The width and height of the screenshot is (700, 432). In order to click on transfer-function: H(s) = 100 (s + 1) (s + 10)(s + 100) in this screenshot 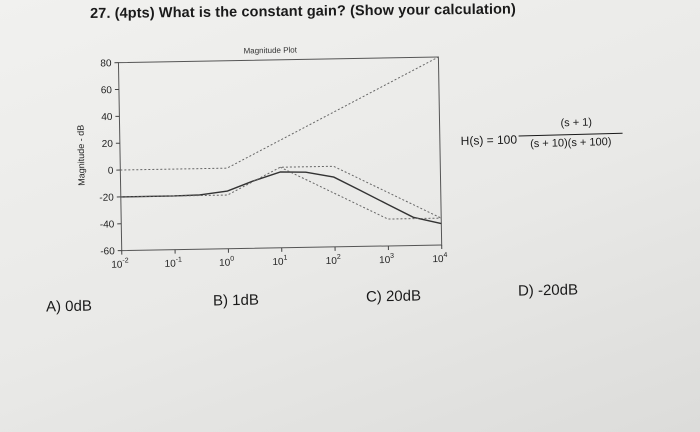, I will do `click(545, 137)`.